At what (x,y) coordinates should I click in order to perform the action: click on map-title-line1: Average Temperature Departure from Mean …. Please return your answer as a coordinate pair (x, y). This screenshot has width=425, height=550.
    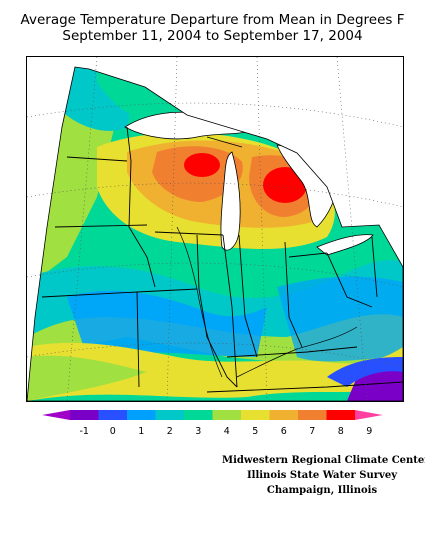
    Looking at the image, I should click on (212, 20).